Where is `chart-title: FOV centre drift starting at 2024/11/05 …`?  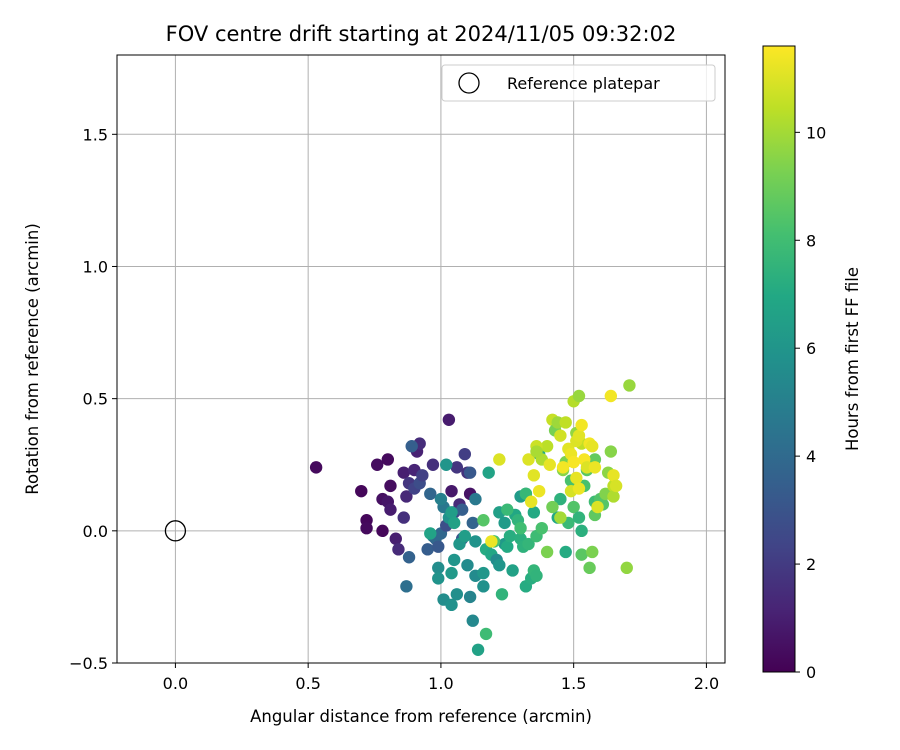
chart-title: FOV centre drift starting at 2024/11/05 … is located at coordinates (421, 34).